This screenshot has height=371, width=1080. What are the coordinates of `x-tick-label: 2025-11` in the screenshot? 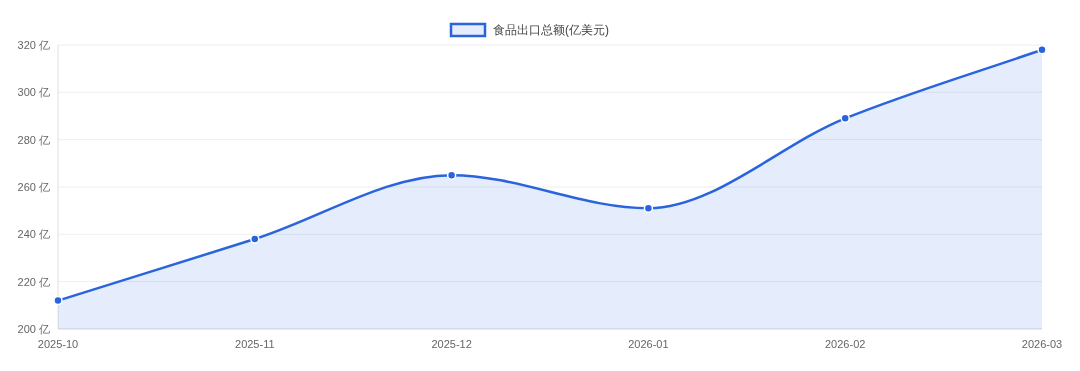 It's located at (255, 344).